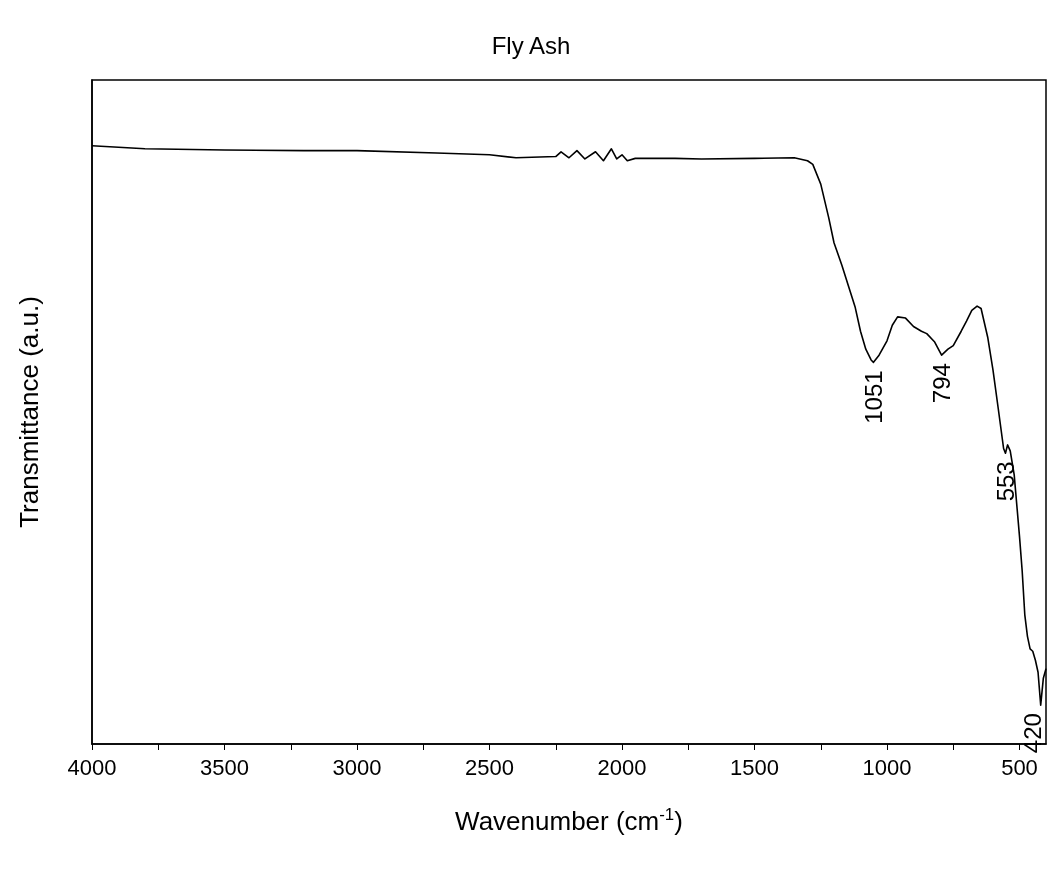 The width and height of the screenshot is (1062, 893). What do you see at coordinates (754, 767) in the screenshot?
I see `x-tick-label: 1500` at bounding box center [754, 767].